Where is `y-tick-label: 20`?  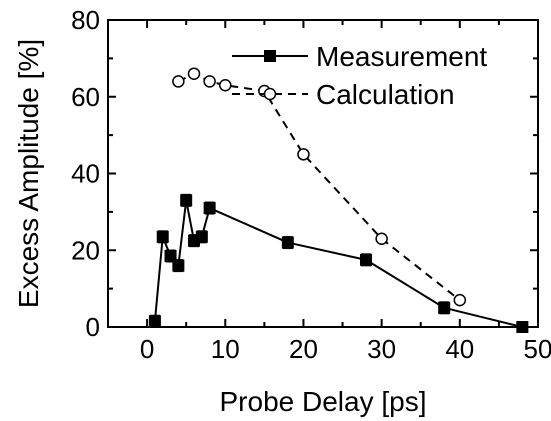 y-tick-label: 20 is located at coordinates (85, 250).